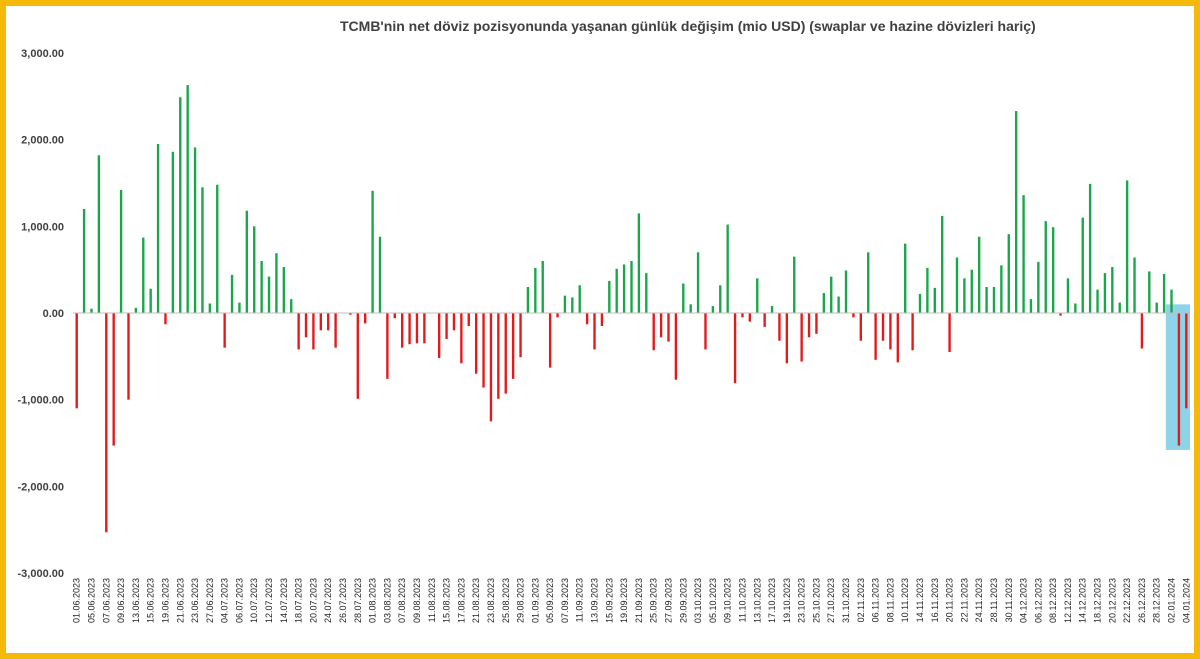 This screenshot has height=659, width=1200. I want to click on x-tick-label: 21.08.2023, so click(476, 600).